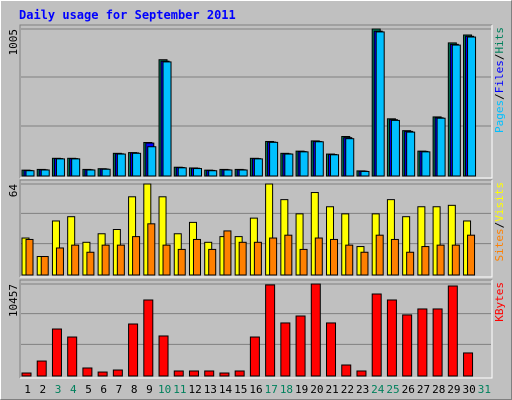  I want to click on x-tick-label: 19, so click(301, 389).